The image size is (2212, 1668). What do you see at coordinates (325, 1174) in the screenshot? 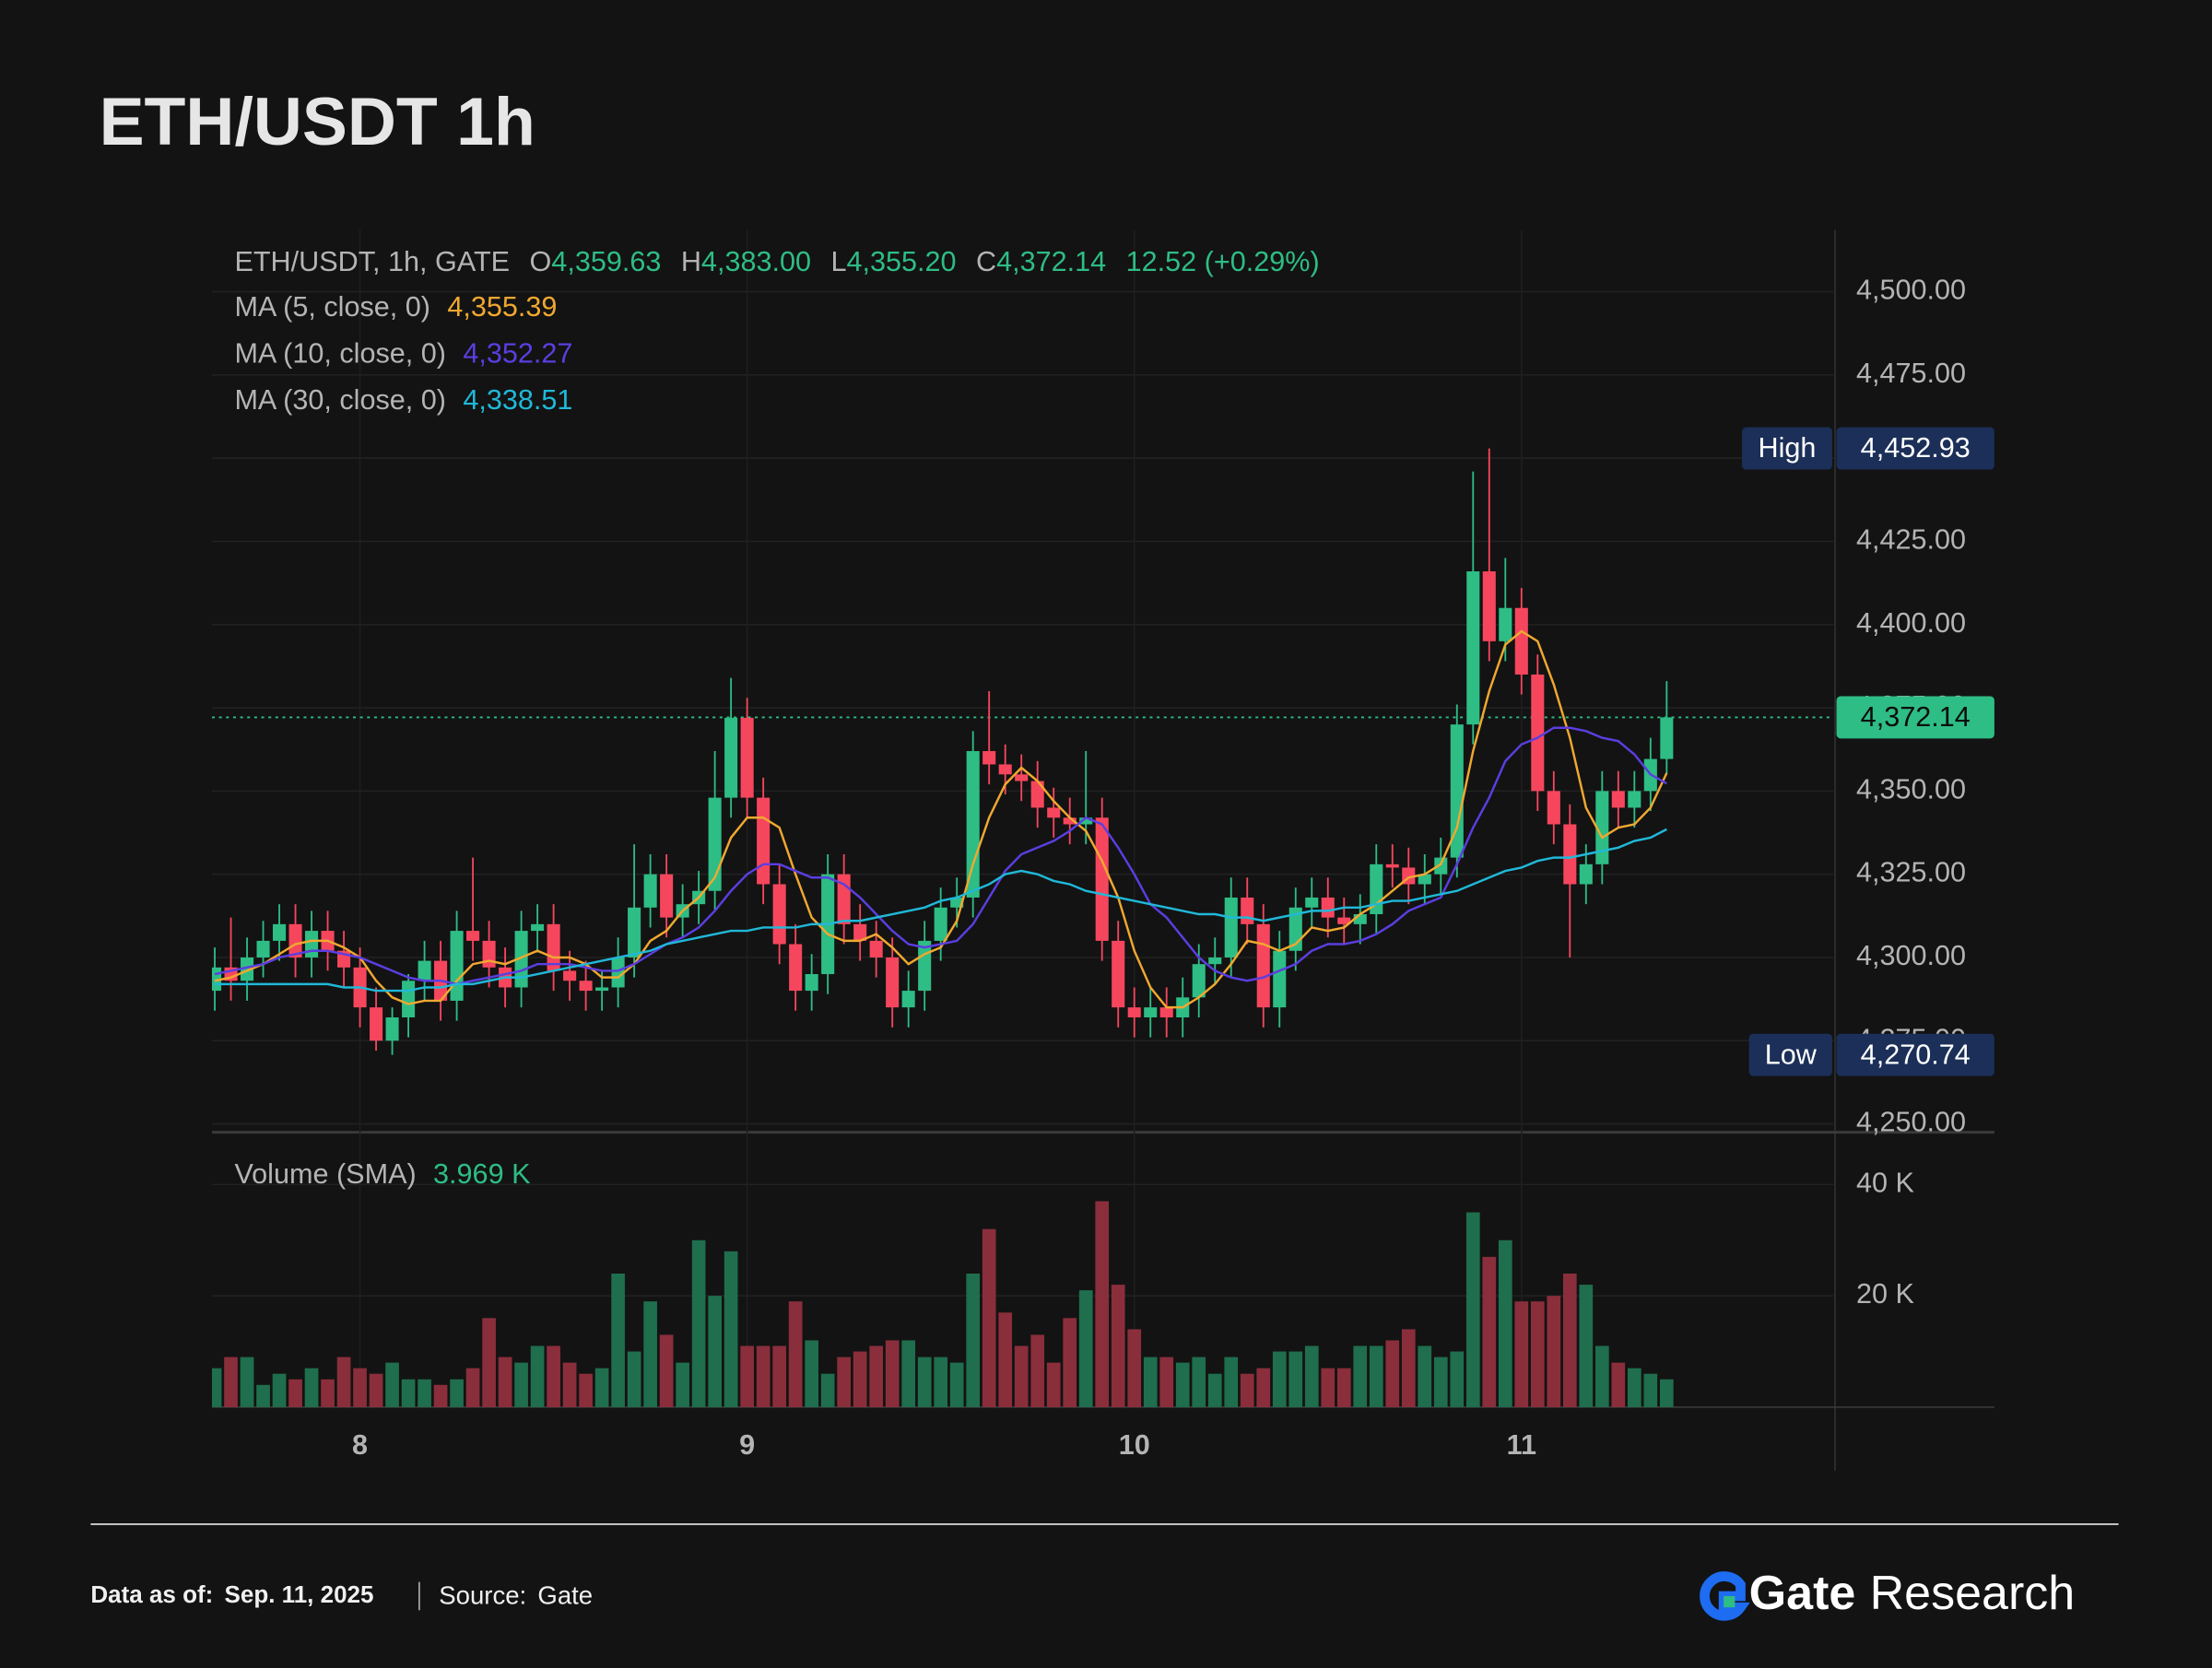
I see `volume-name: Volume (SMA)` at bounding box center [325, 1174].